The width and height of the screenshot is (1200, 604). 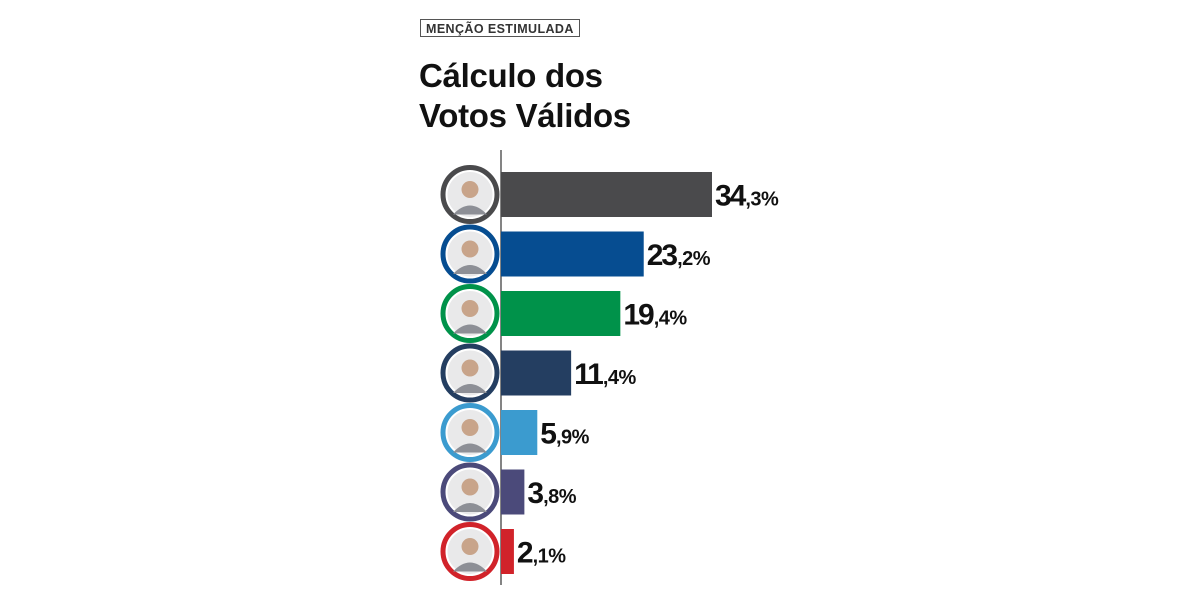 What do you see at coordinates (560, 497) in the screenshot?
I see `value-label-decimal: ,8%` at bounding box center [560, 497].